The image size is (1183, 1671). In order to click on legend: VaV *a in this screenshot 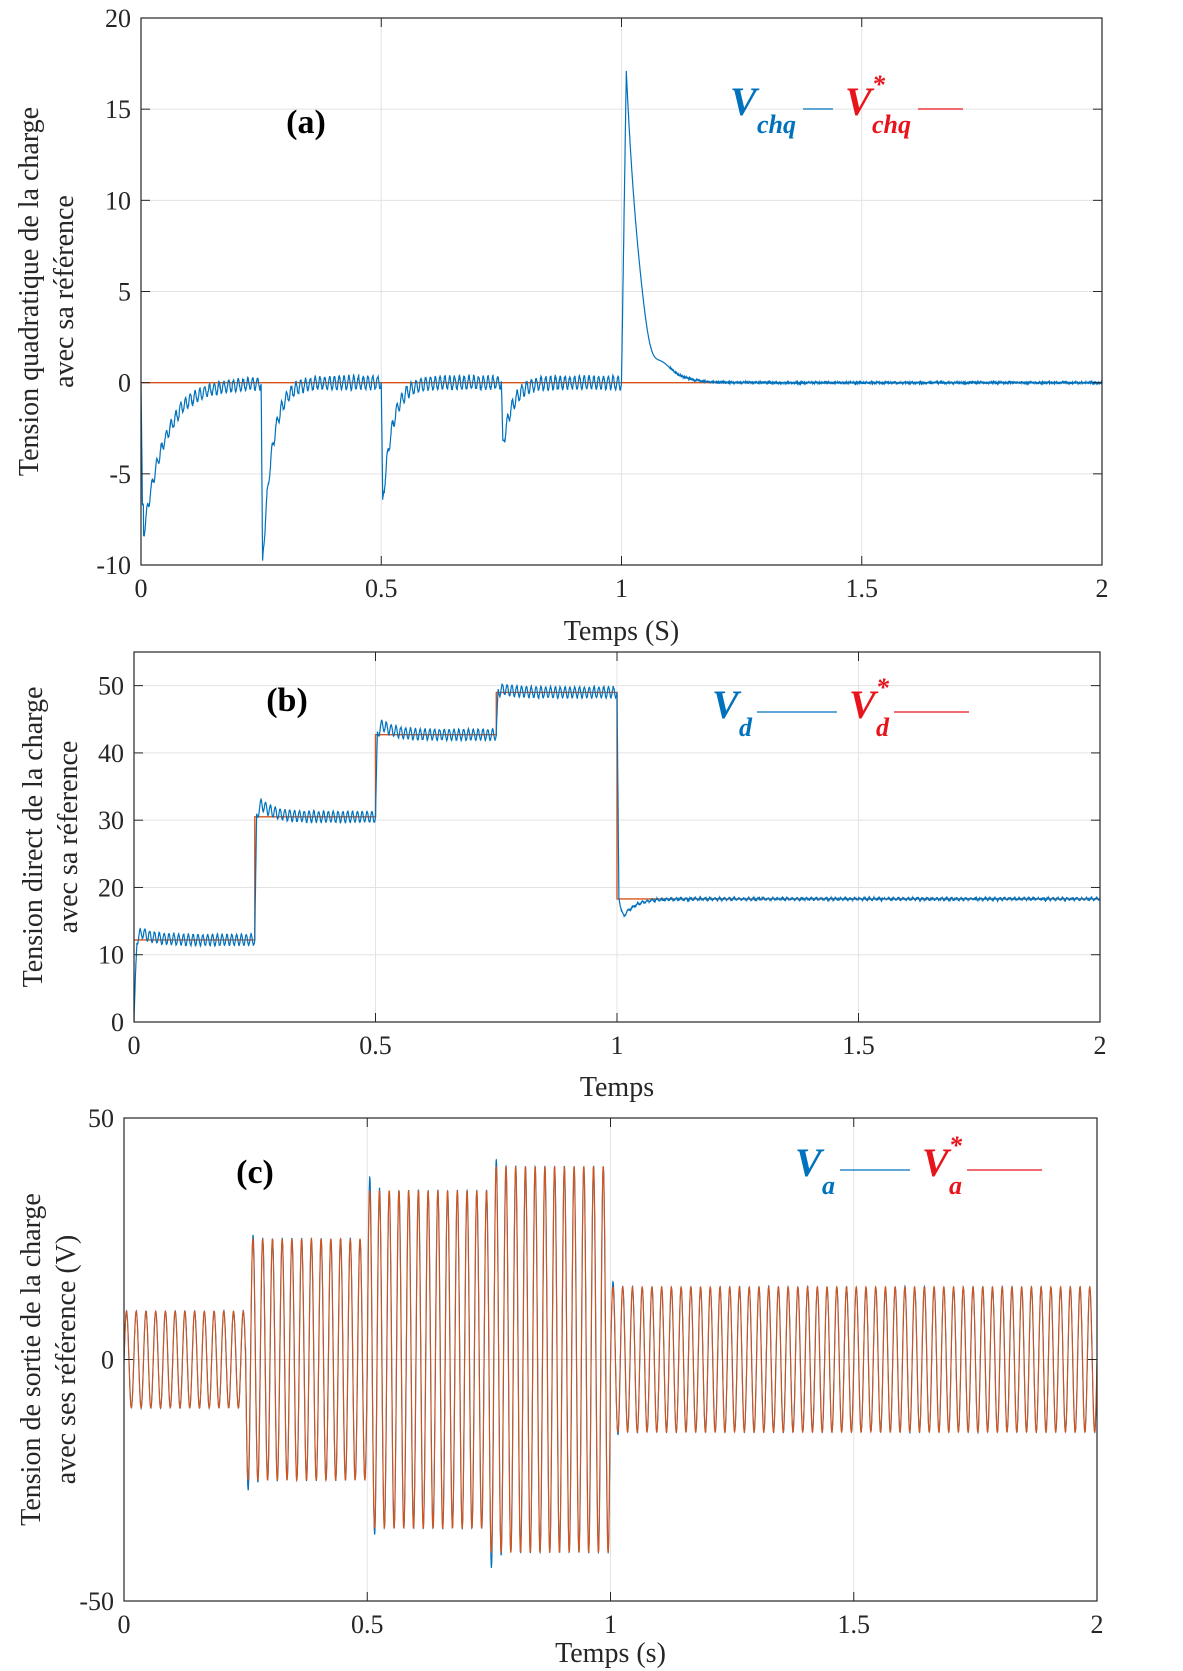, I will do `click(918, 1165)`.